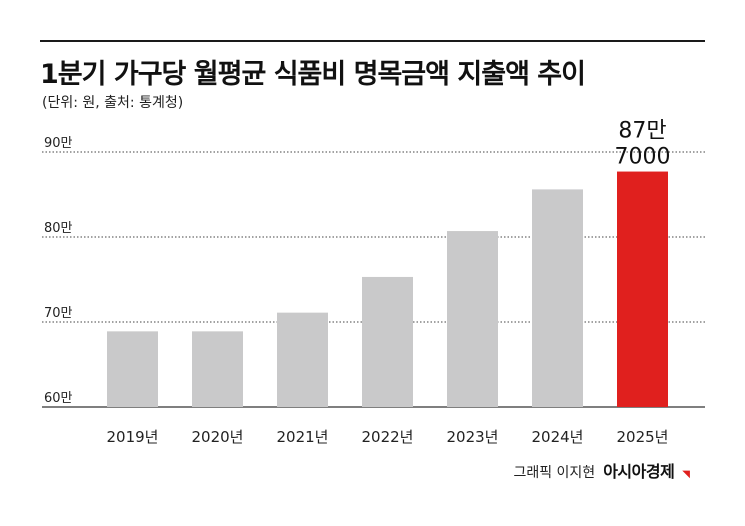 The height and width of the screenshot is (526, 745). What do you see at coordinates (313, 74) in the screenshot?
I see `chart-title: 1분기 가구당 월평균 식품비 명목금액 지출액 추이` at bounding box center [313, 74].